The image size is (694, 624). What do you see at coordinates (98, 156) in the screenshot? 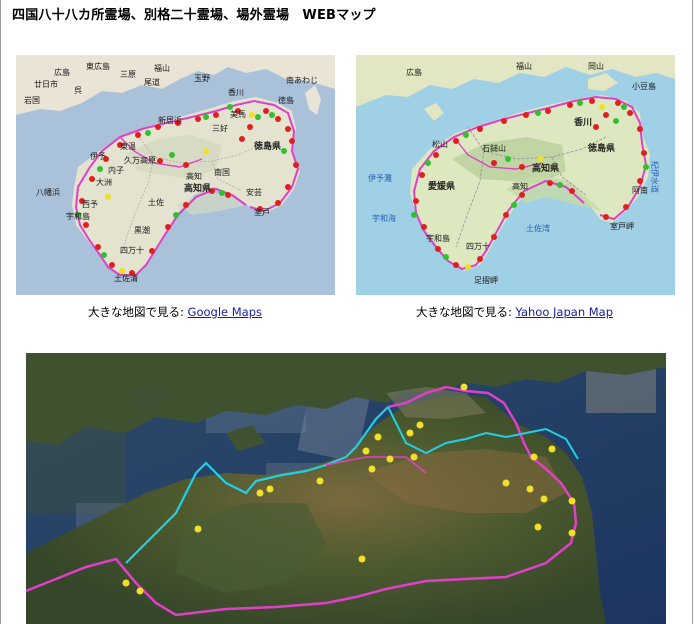
I see `google-label-iyo: 伊予` at bounding box center [98, 156].